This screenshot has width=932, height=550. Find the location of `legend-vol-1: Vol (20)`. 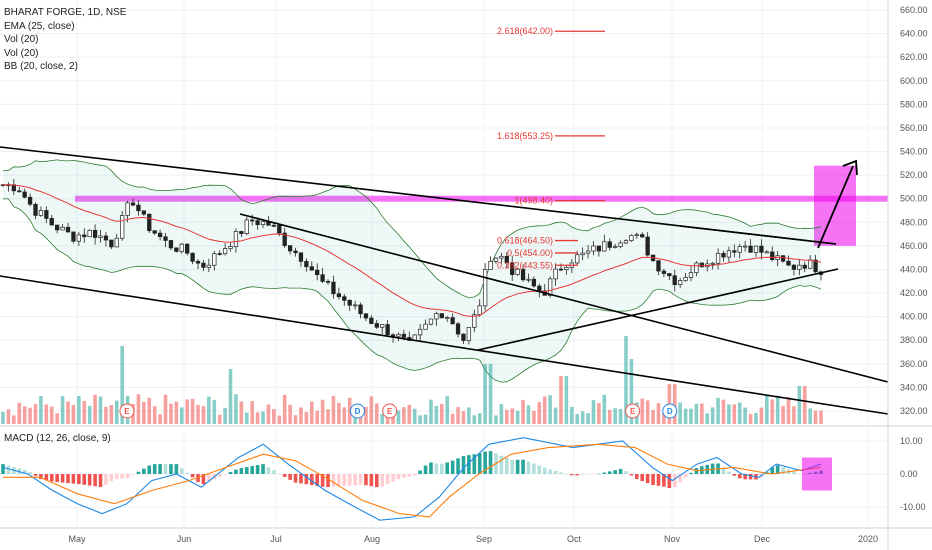

legend-vol-1: Vol (20) is located at coordinates (21, 39).